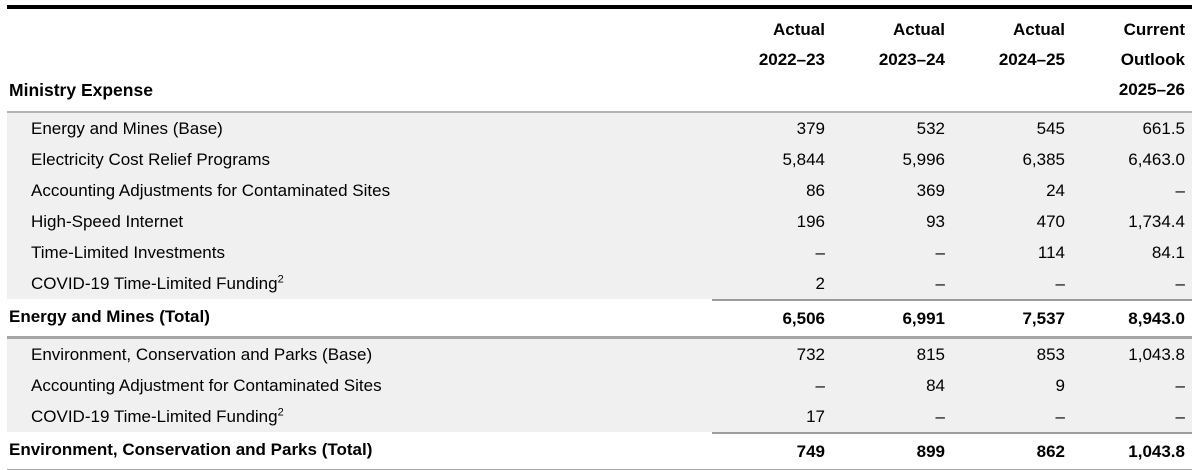 This screenshot has height=470, width=1200. Describe the element at coordinates (599, 416) in the screenshot. I see `table-row: COVID-19 Time-Limited Funding2 17 – – –` at that location.